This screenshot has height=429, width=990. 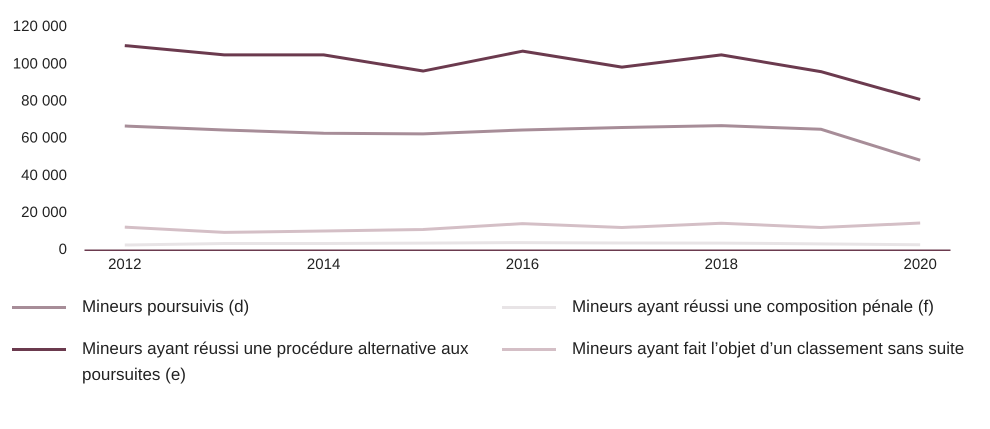 What do you see at coordinates (44, 101) in the screenshot?
I see `y-tick-label: 80 000` at bounding box center [44, 101].